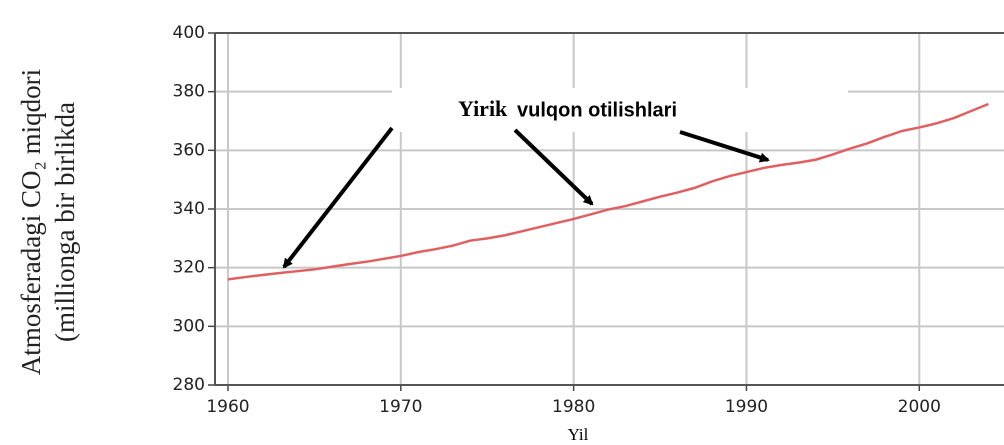 The height and width of the screenshot is (445, 1004). What do you see at coordinates (189, 92) in the screenshot?
I see `y-tick-label: 380` at bounding box center [189, 92].